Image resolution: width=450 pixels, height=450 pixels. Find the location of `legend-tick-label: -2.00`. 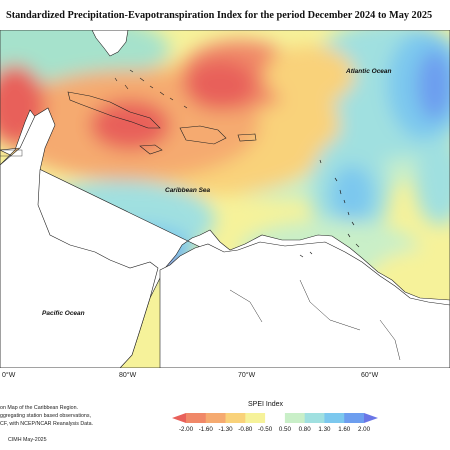

legend-tick-label: -2.00 is located at coordinates (186, 429).